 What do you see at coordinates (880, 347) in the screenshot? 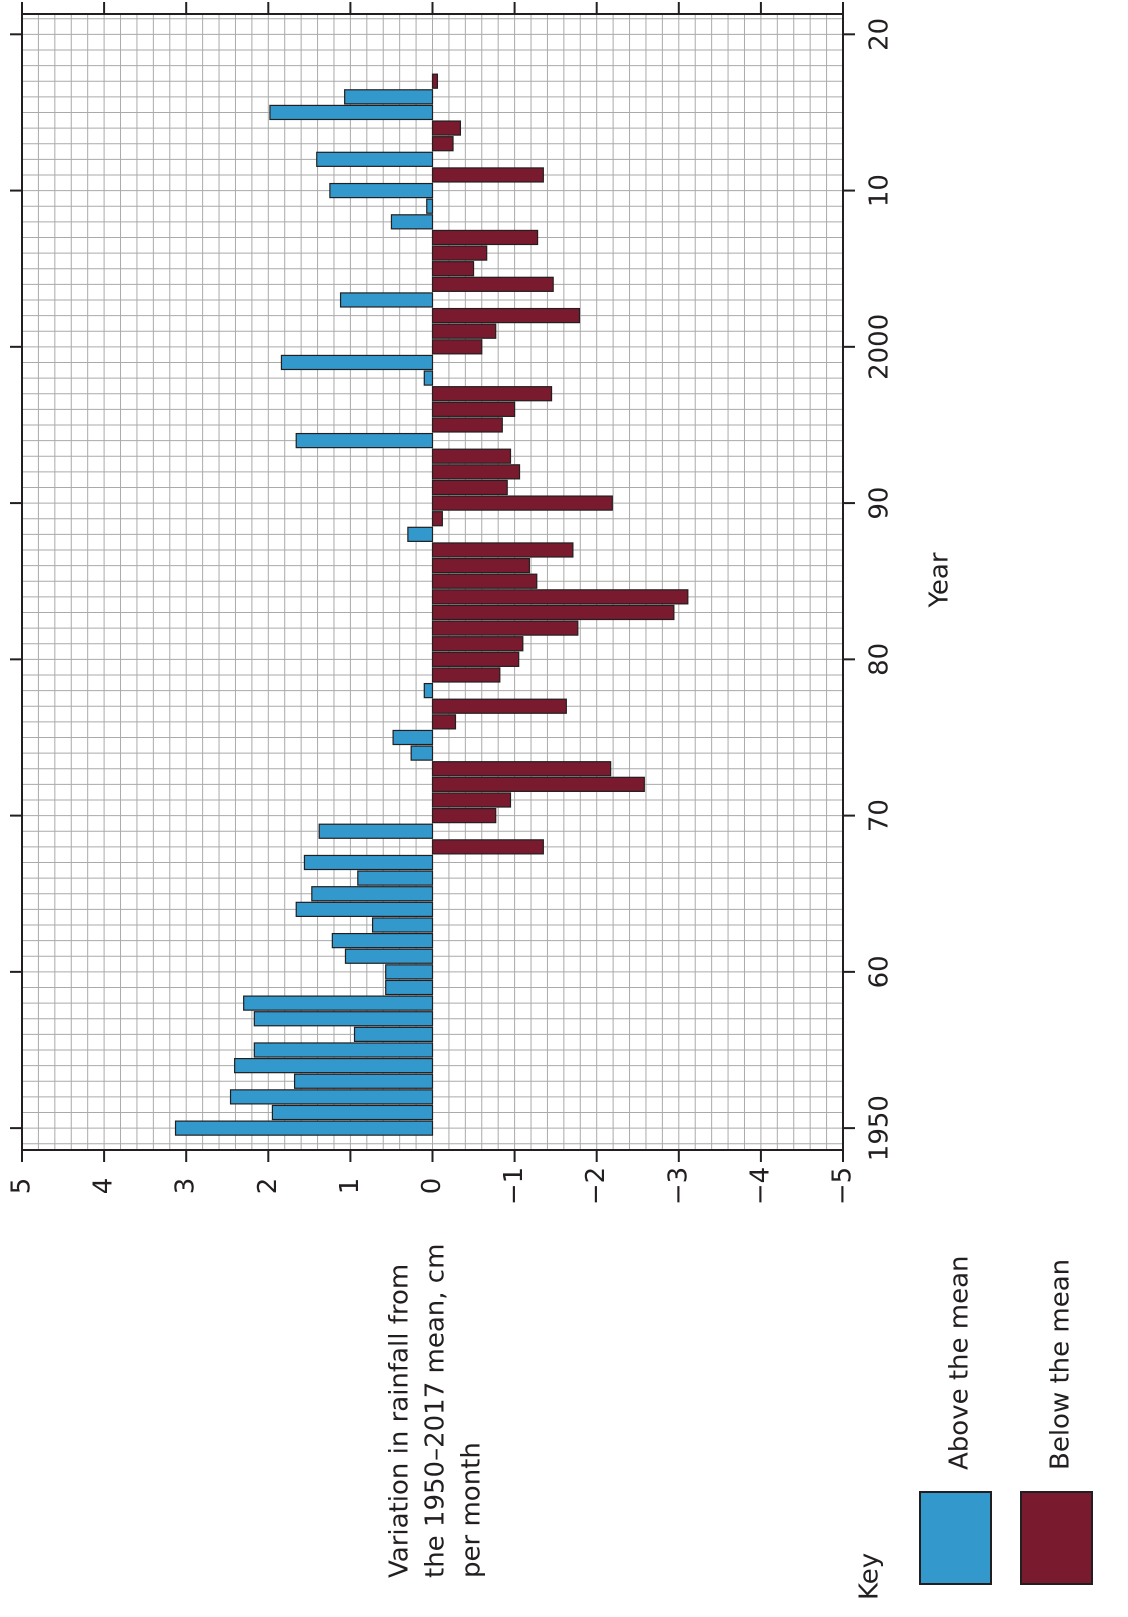
I see `x-tick-label: 2000` at bounding box center [880, 347].